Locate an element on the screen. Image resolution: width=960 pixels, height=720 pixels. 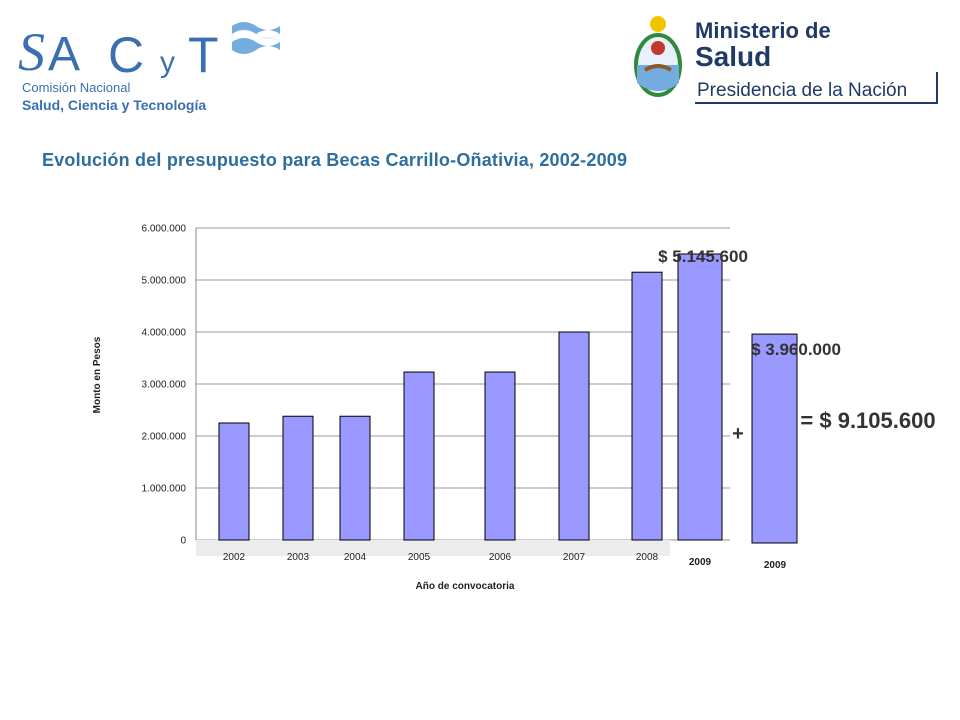
svg-text: A is located at coordinates (64, 54).